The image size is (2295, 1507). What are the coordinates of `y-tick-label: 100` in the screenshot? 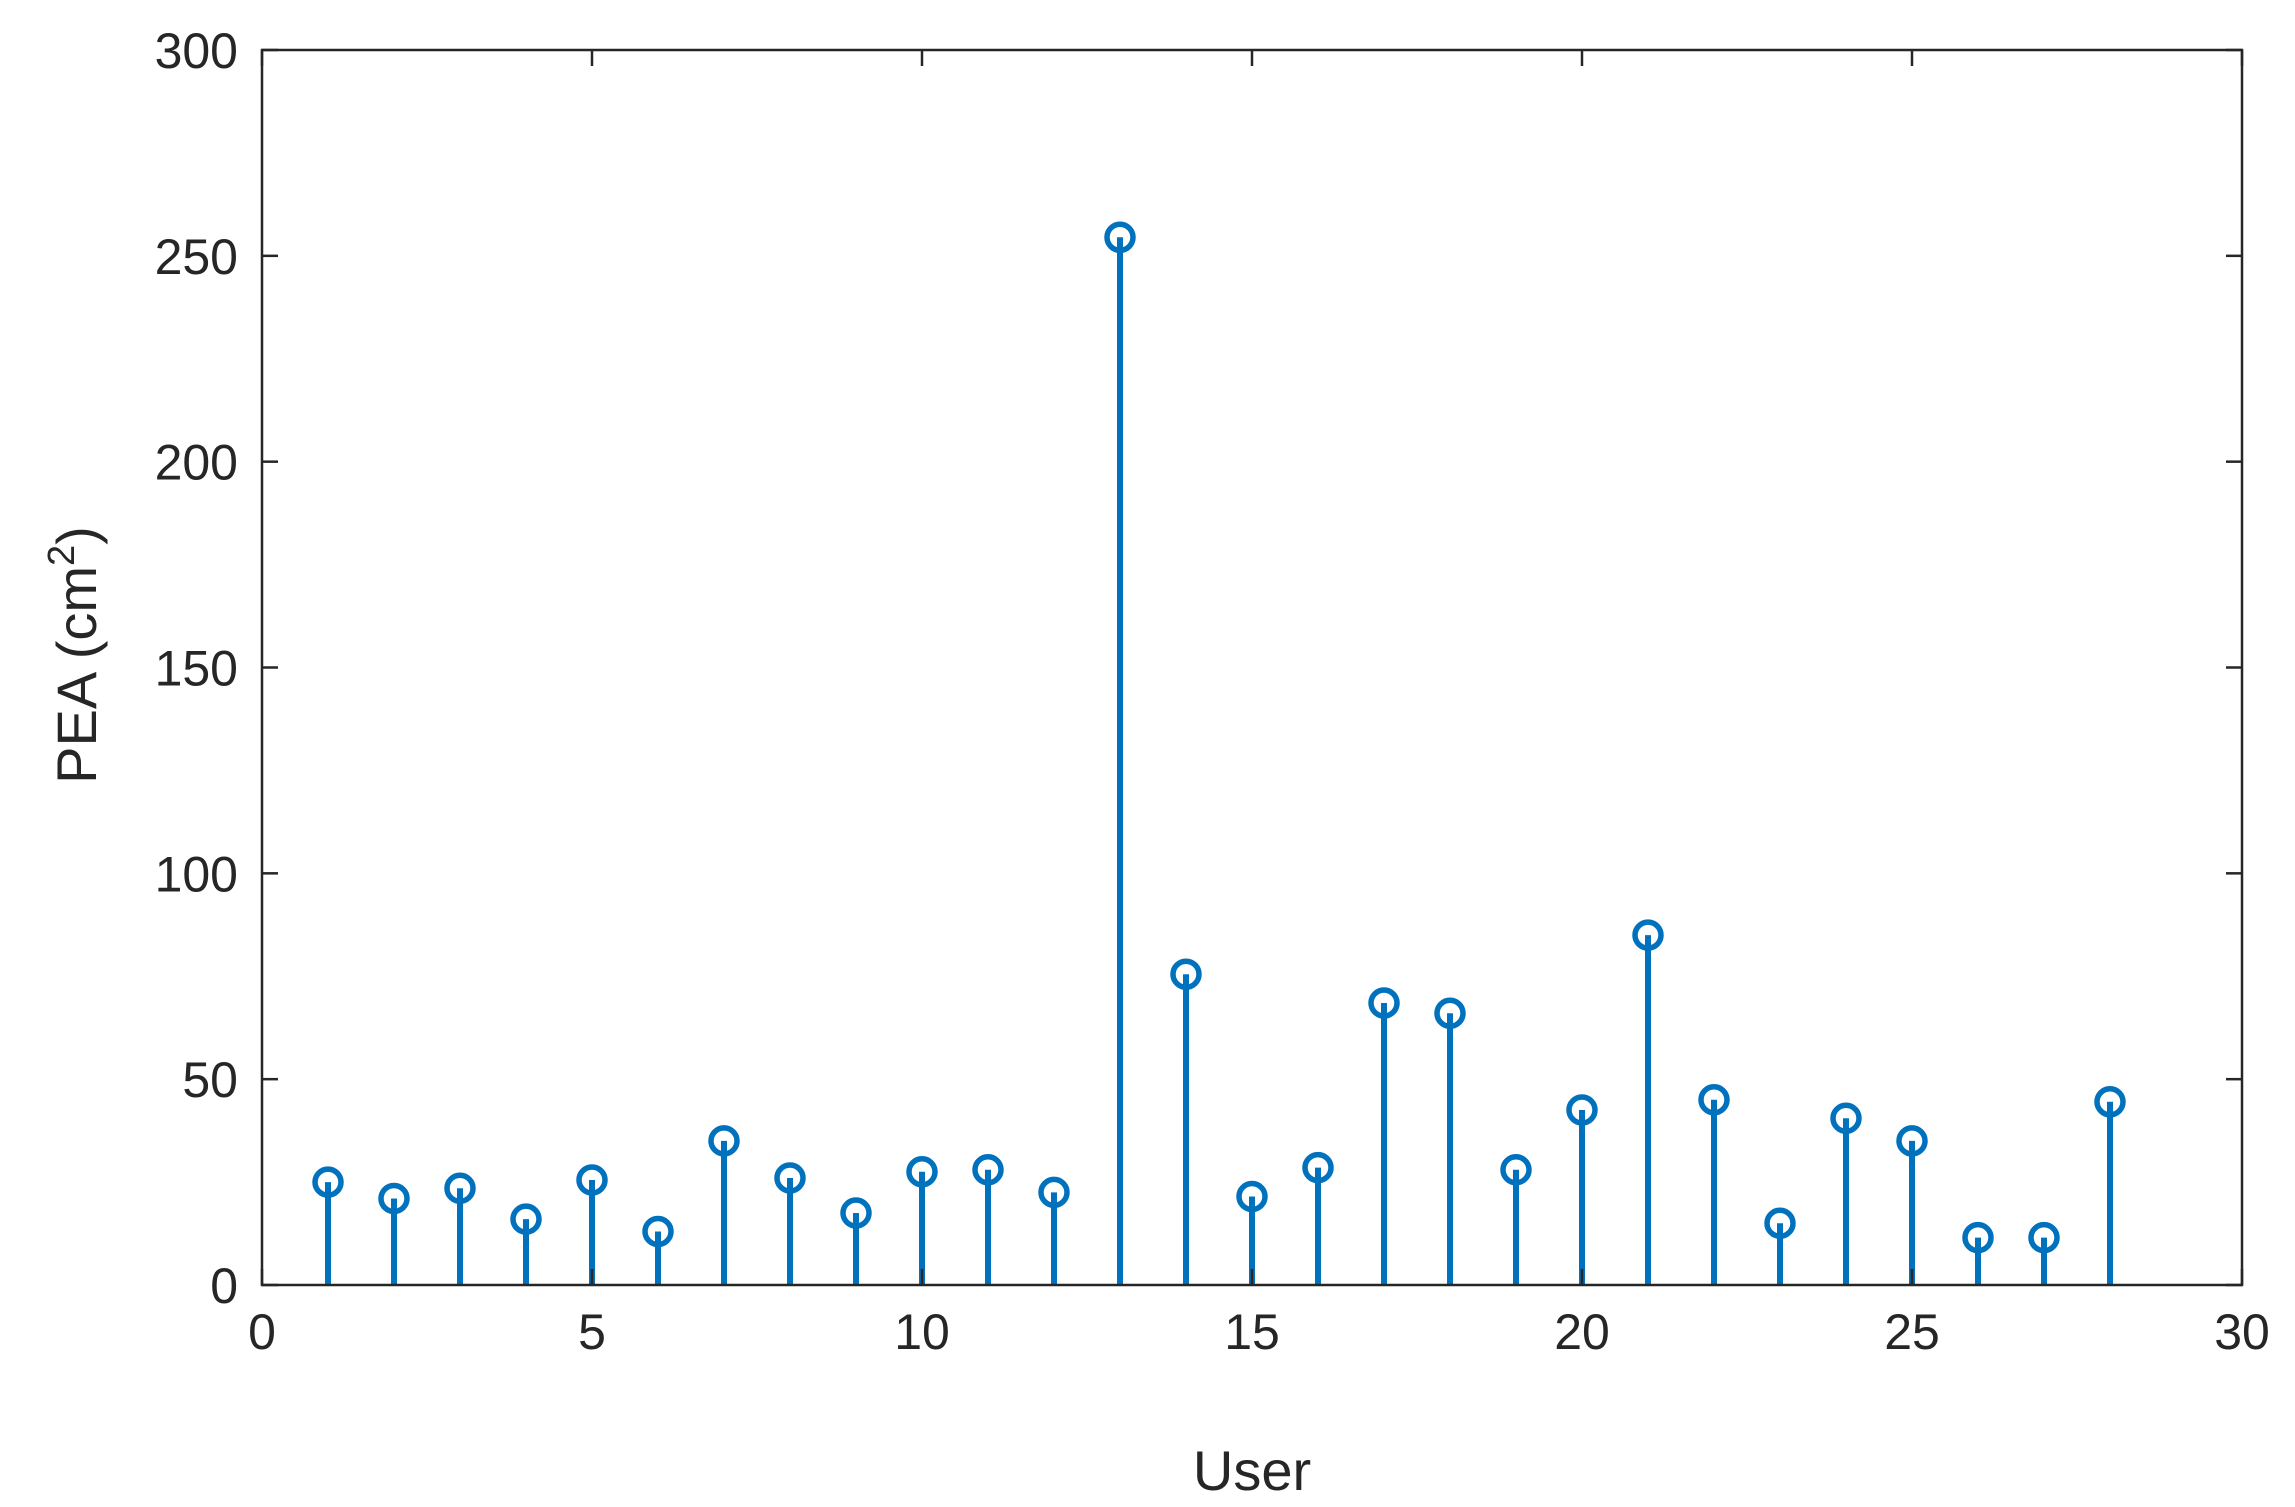 It's located at (196, 874).